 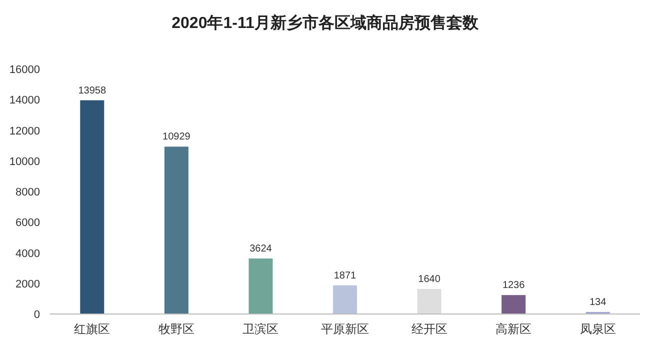 What do you see at coordinates (260, 329) in the screenshot?
I see `x-tick-label: 卫滨区` at bounding box center [260, 329].